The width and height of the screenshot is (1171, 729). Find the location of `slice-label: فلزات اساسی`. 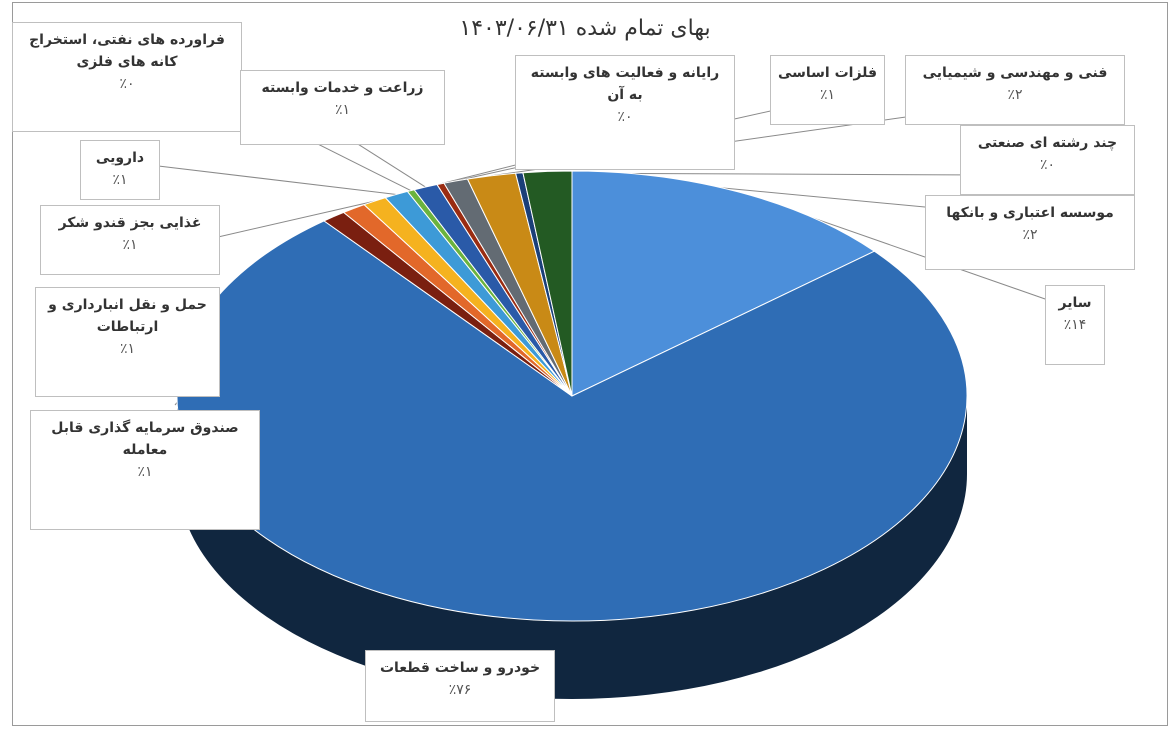

slice-label: فلزات اساسی is located at coordinates (827, 73).